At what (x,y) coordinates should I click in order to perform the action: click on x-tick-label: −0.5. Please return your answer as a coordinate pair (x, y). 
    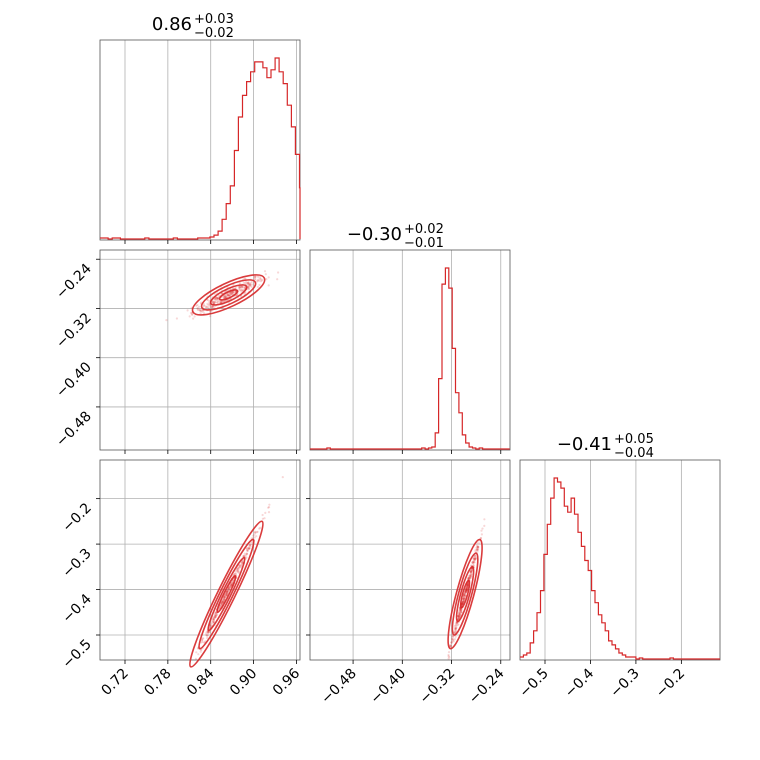
    Looking at the image, I should click on (533, 683).